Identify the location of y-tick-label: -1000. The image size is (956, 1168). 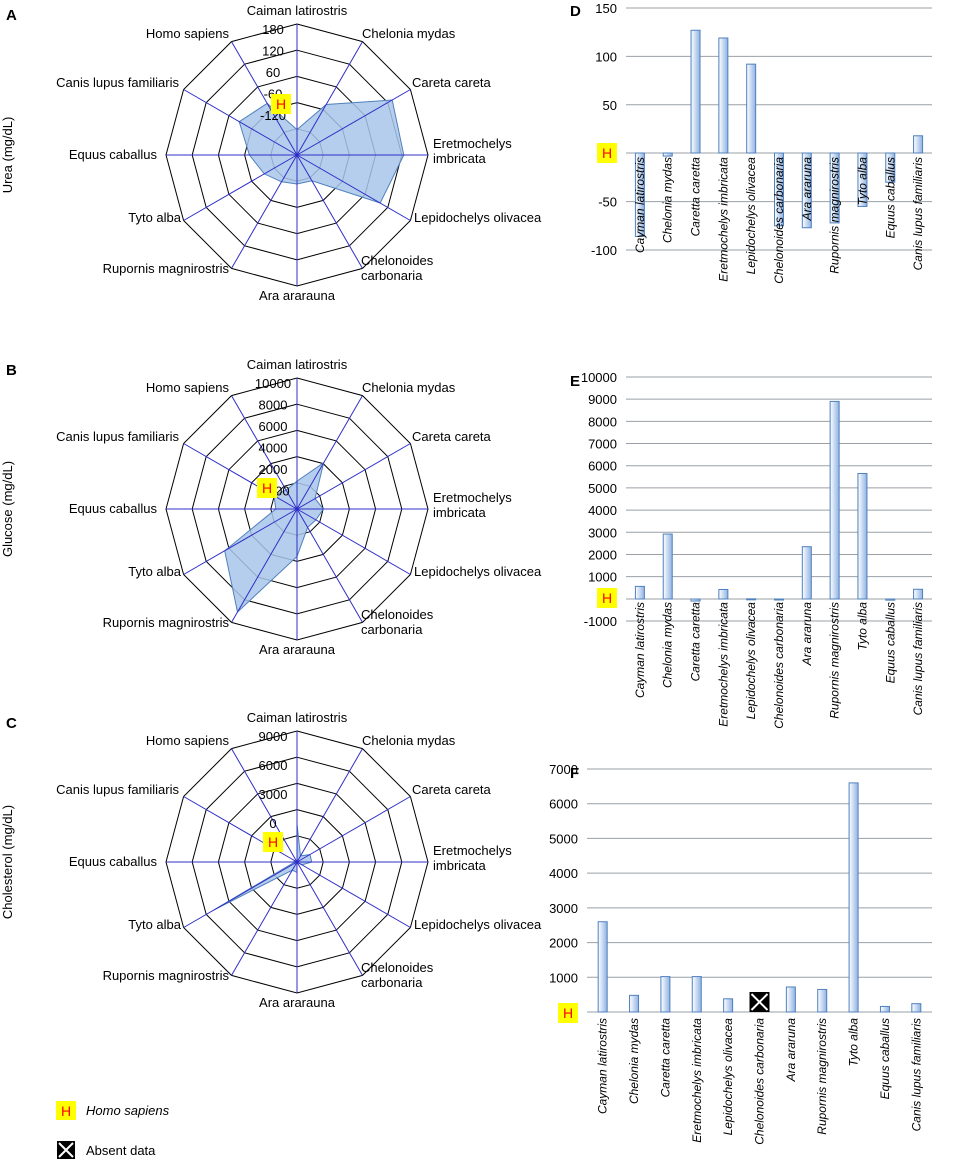
(600, 621).